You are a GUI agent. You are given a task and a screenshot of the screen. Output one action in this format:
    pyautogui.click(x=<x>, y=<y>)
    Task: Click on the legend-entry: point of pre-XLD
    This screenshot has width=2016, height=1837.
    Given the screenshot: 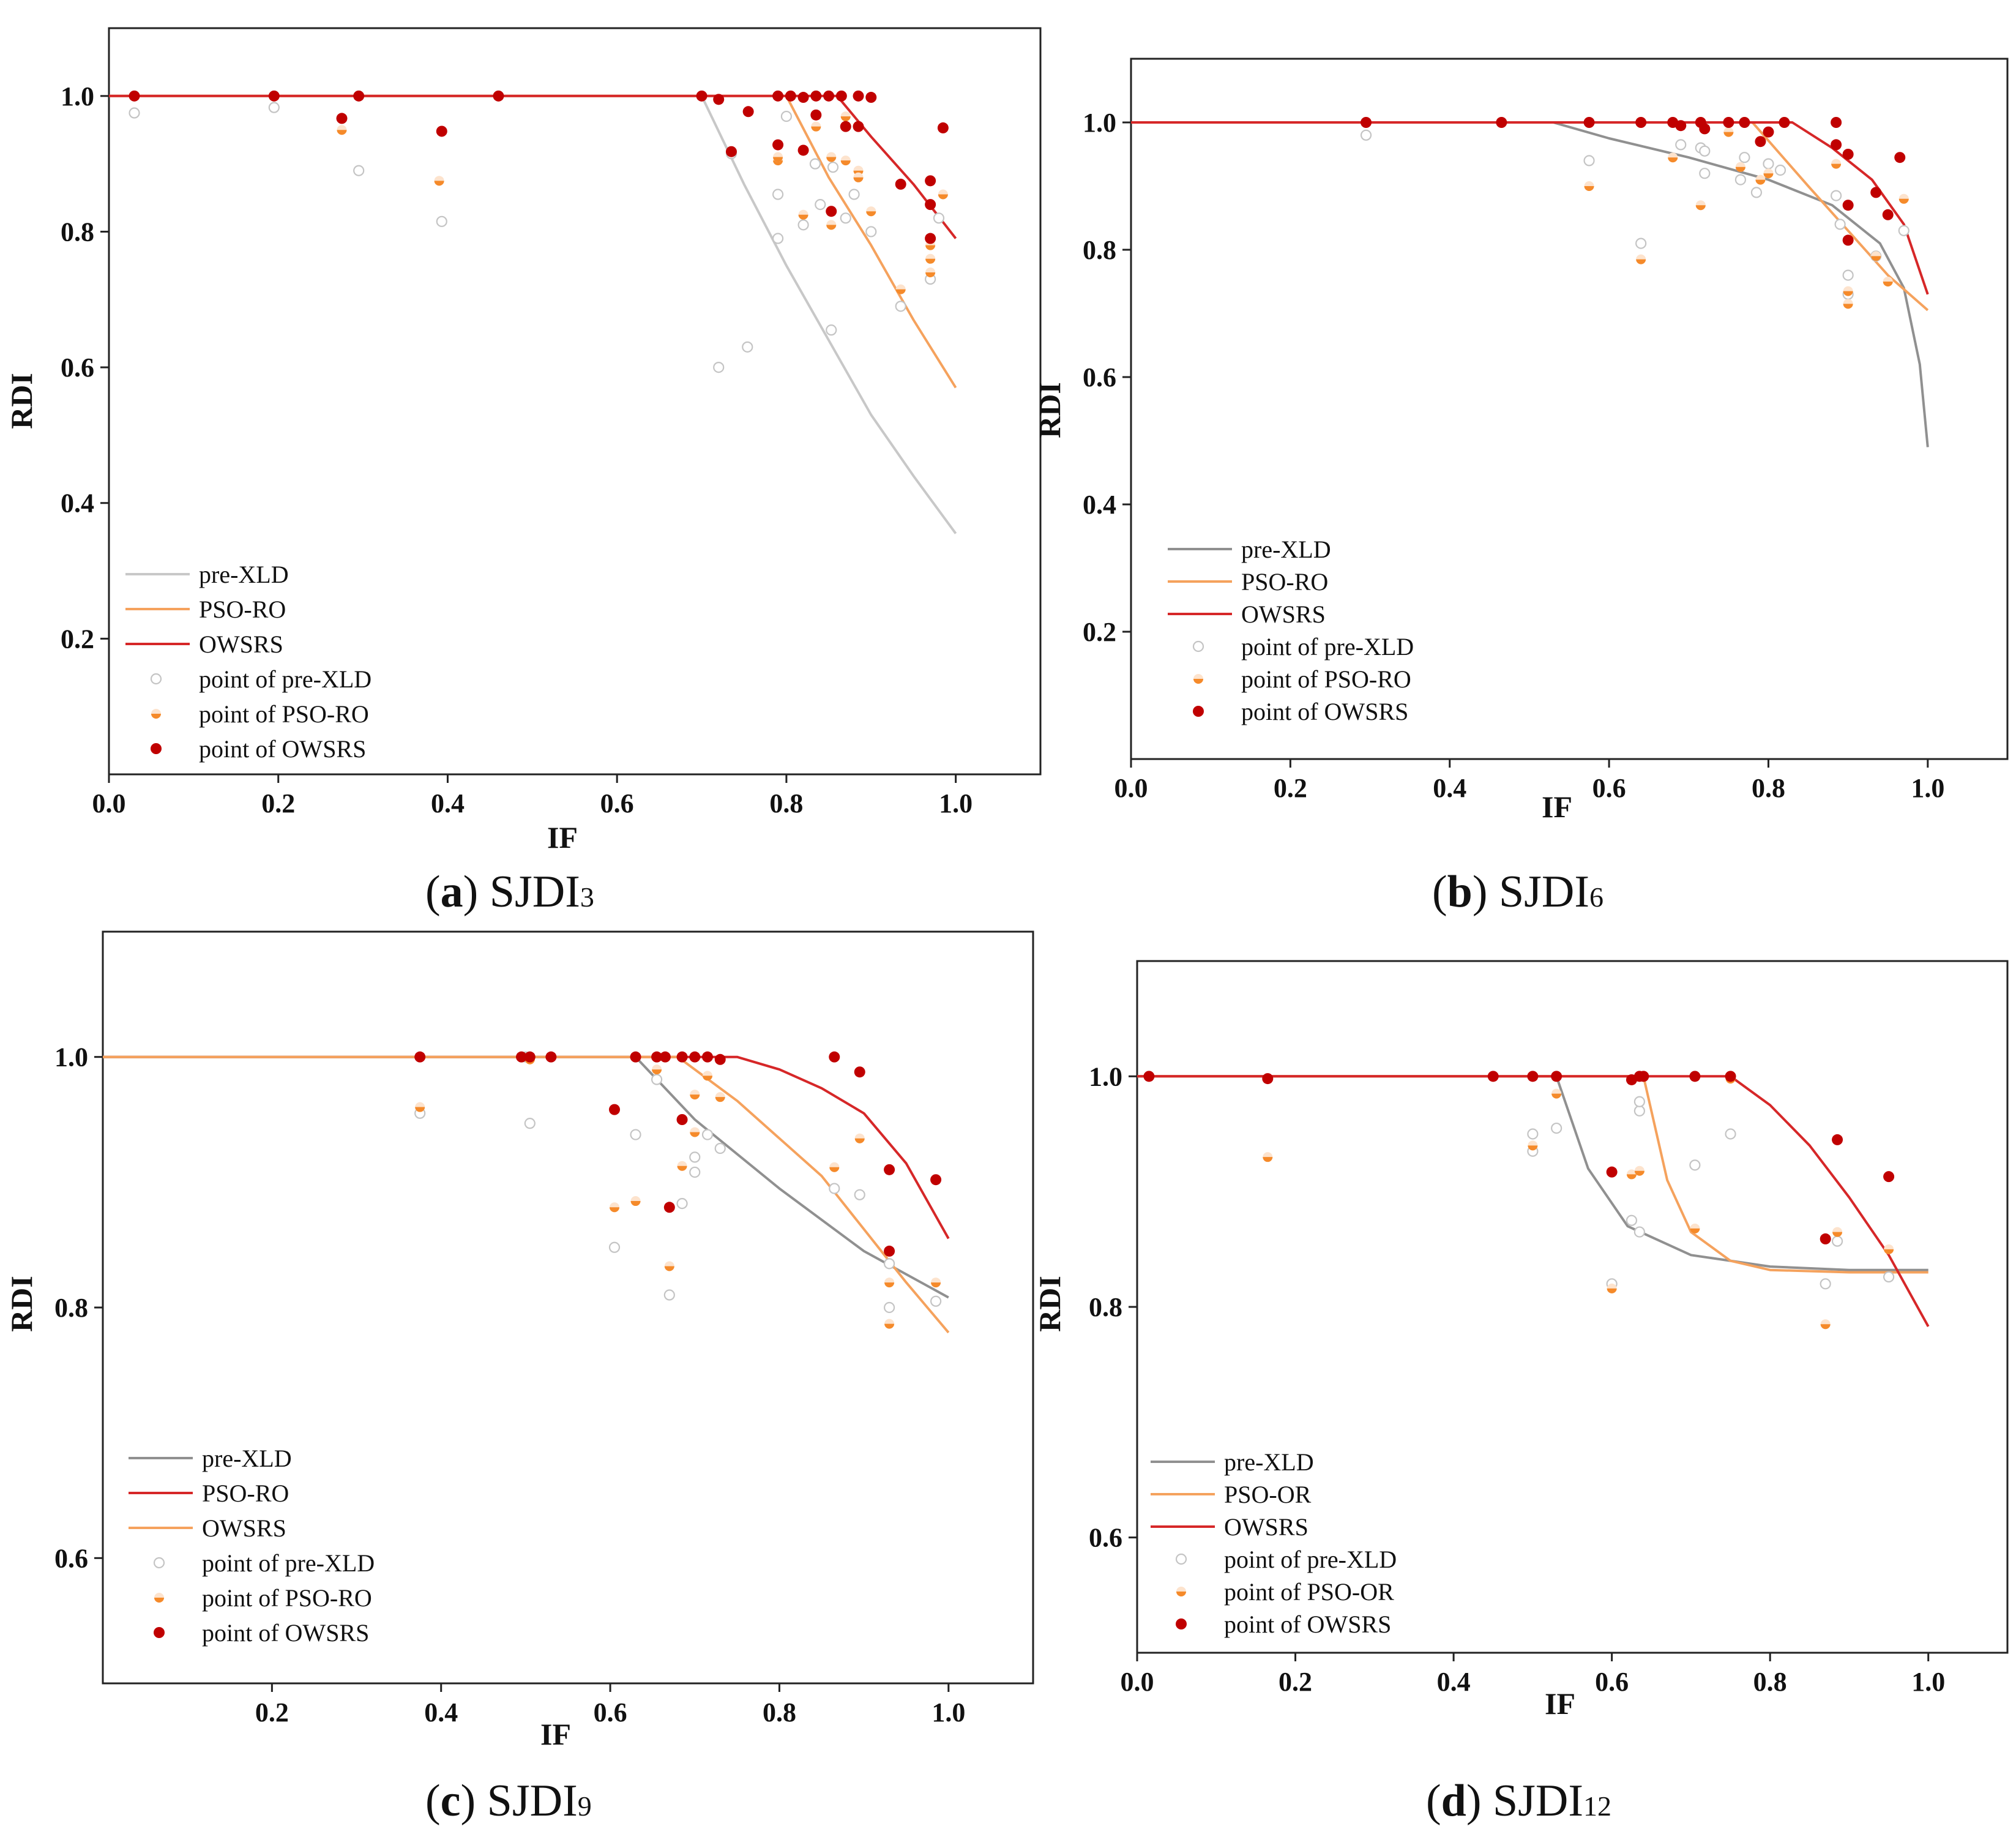 What is the action you would take?
    pyautogui.click(x=264, y=1563)
    